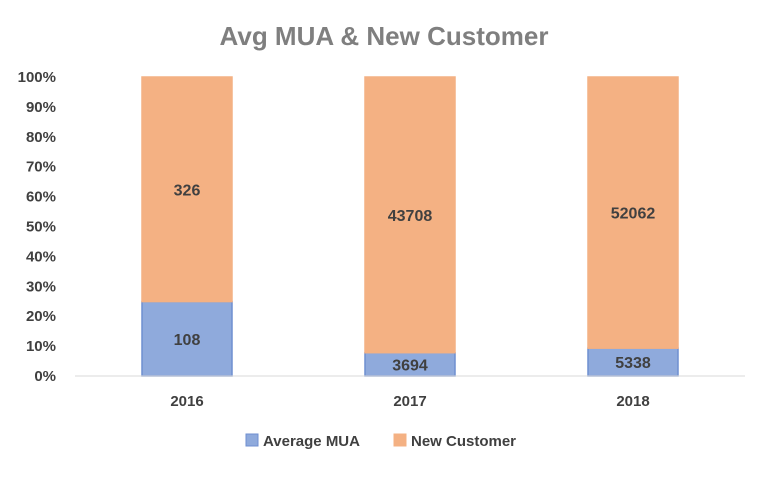 Image resolution: width=768 pixels, height=477 pixels. Describe the element at coordinates (41, 227) in the screenshot. I see `y-tick-label: 50%` at that location.